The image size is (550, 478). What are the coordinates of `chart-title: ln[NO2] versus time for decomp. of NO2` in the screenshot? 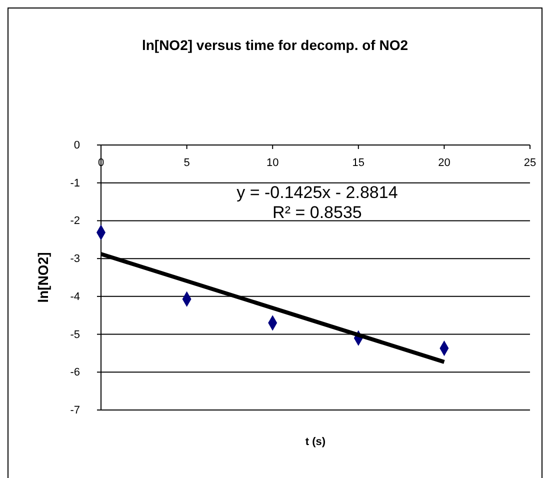 It's located at (275, 45).